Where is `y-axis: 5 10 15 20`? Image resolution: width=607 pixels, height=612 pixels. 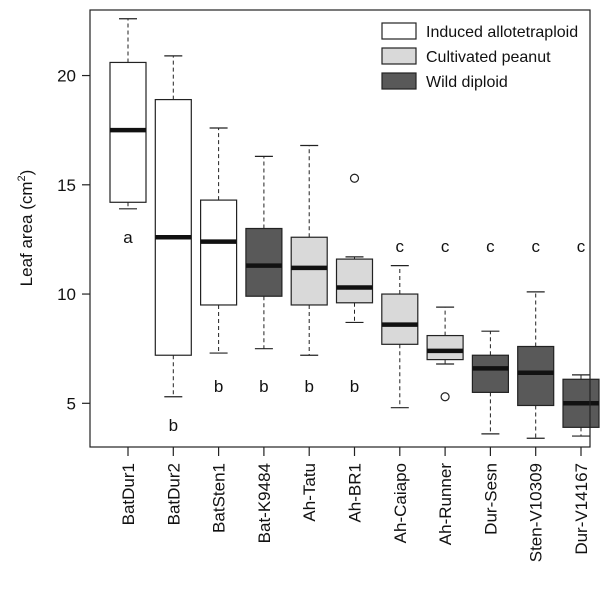 y-axis: 5 10 15 20 is located at coordinates (73, 240).